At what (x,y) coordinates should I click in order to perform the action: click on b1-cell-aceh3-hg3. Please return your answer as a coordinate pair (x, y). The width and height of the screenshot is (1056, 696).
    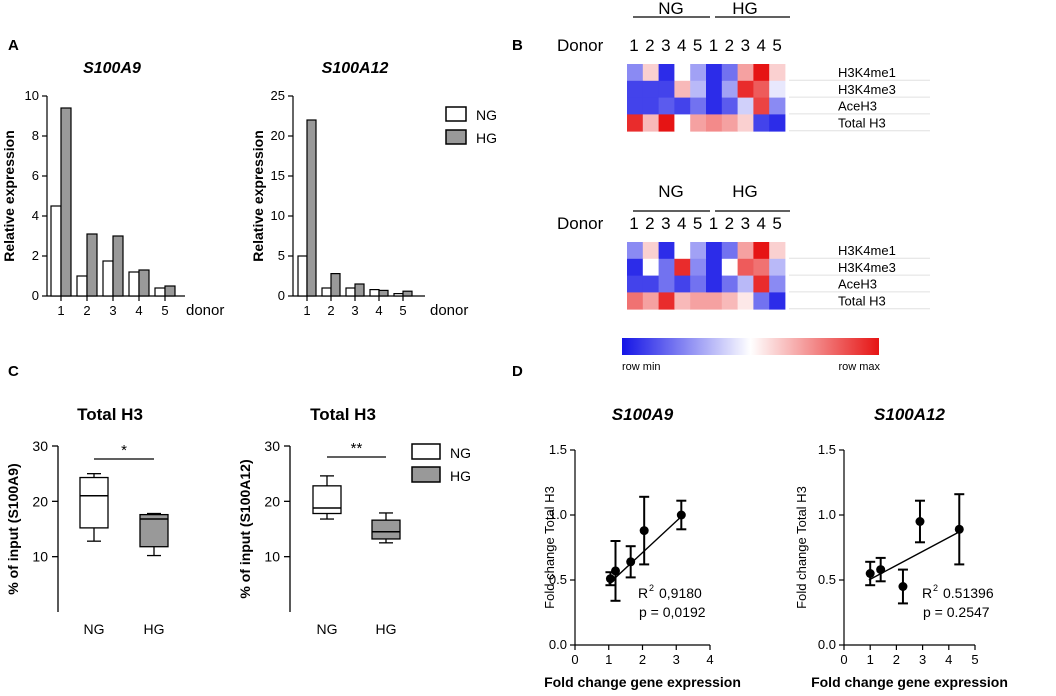
    Looking at the image, I should click on (745, 106).